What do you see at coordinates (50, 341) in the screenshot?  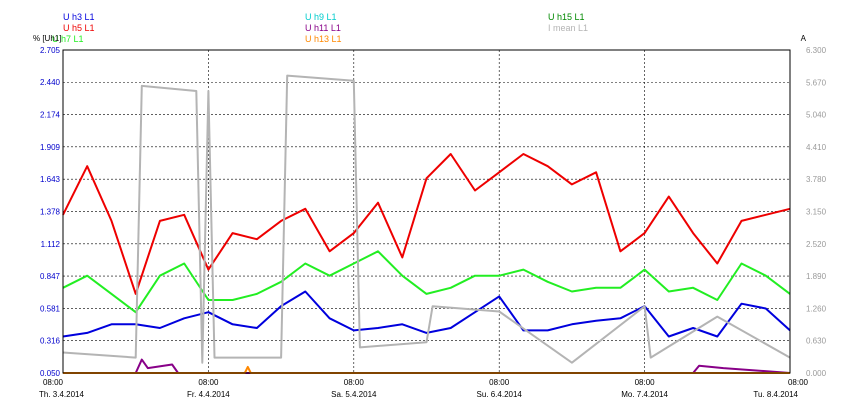 I see `left-tick-label: 0.316` at bounding box center [50, 341].